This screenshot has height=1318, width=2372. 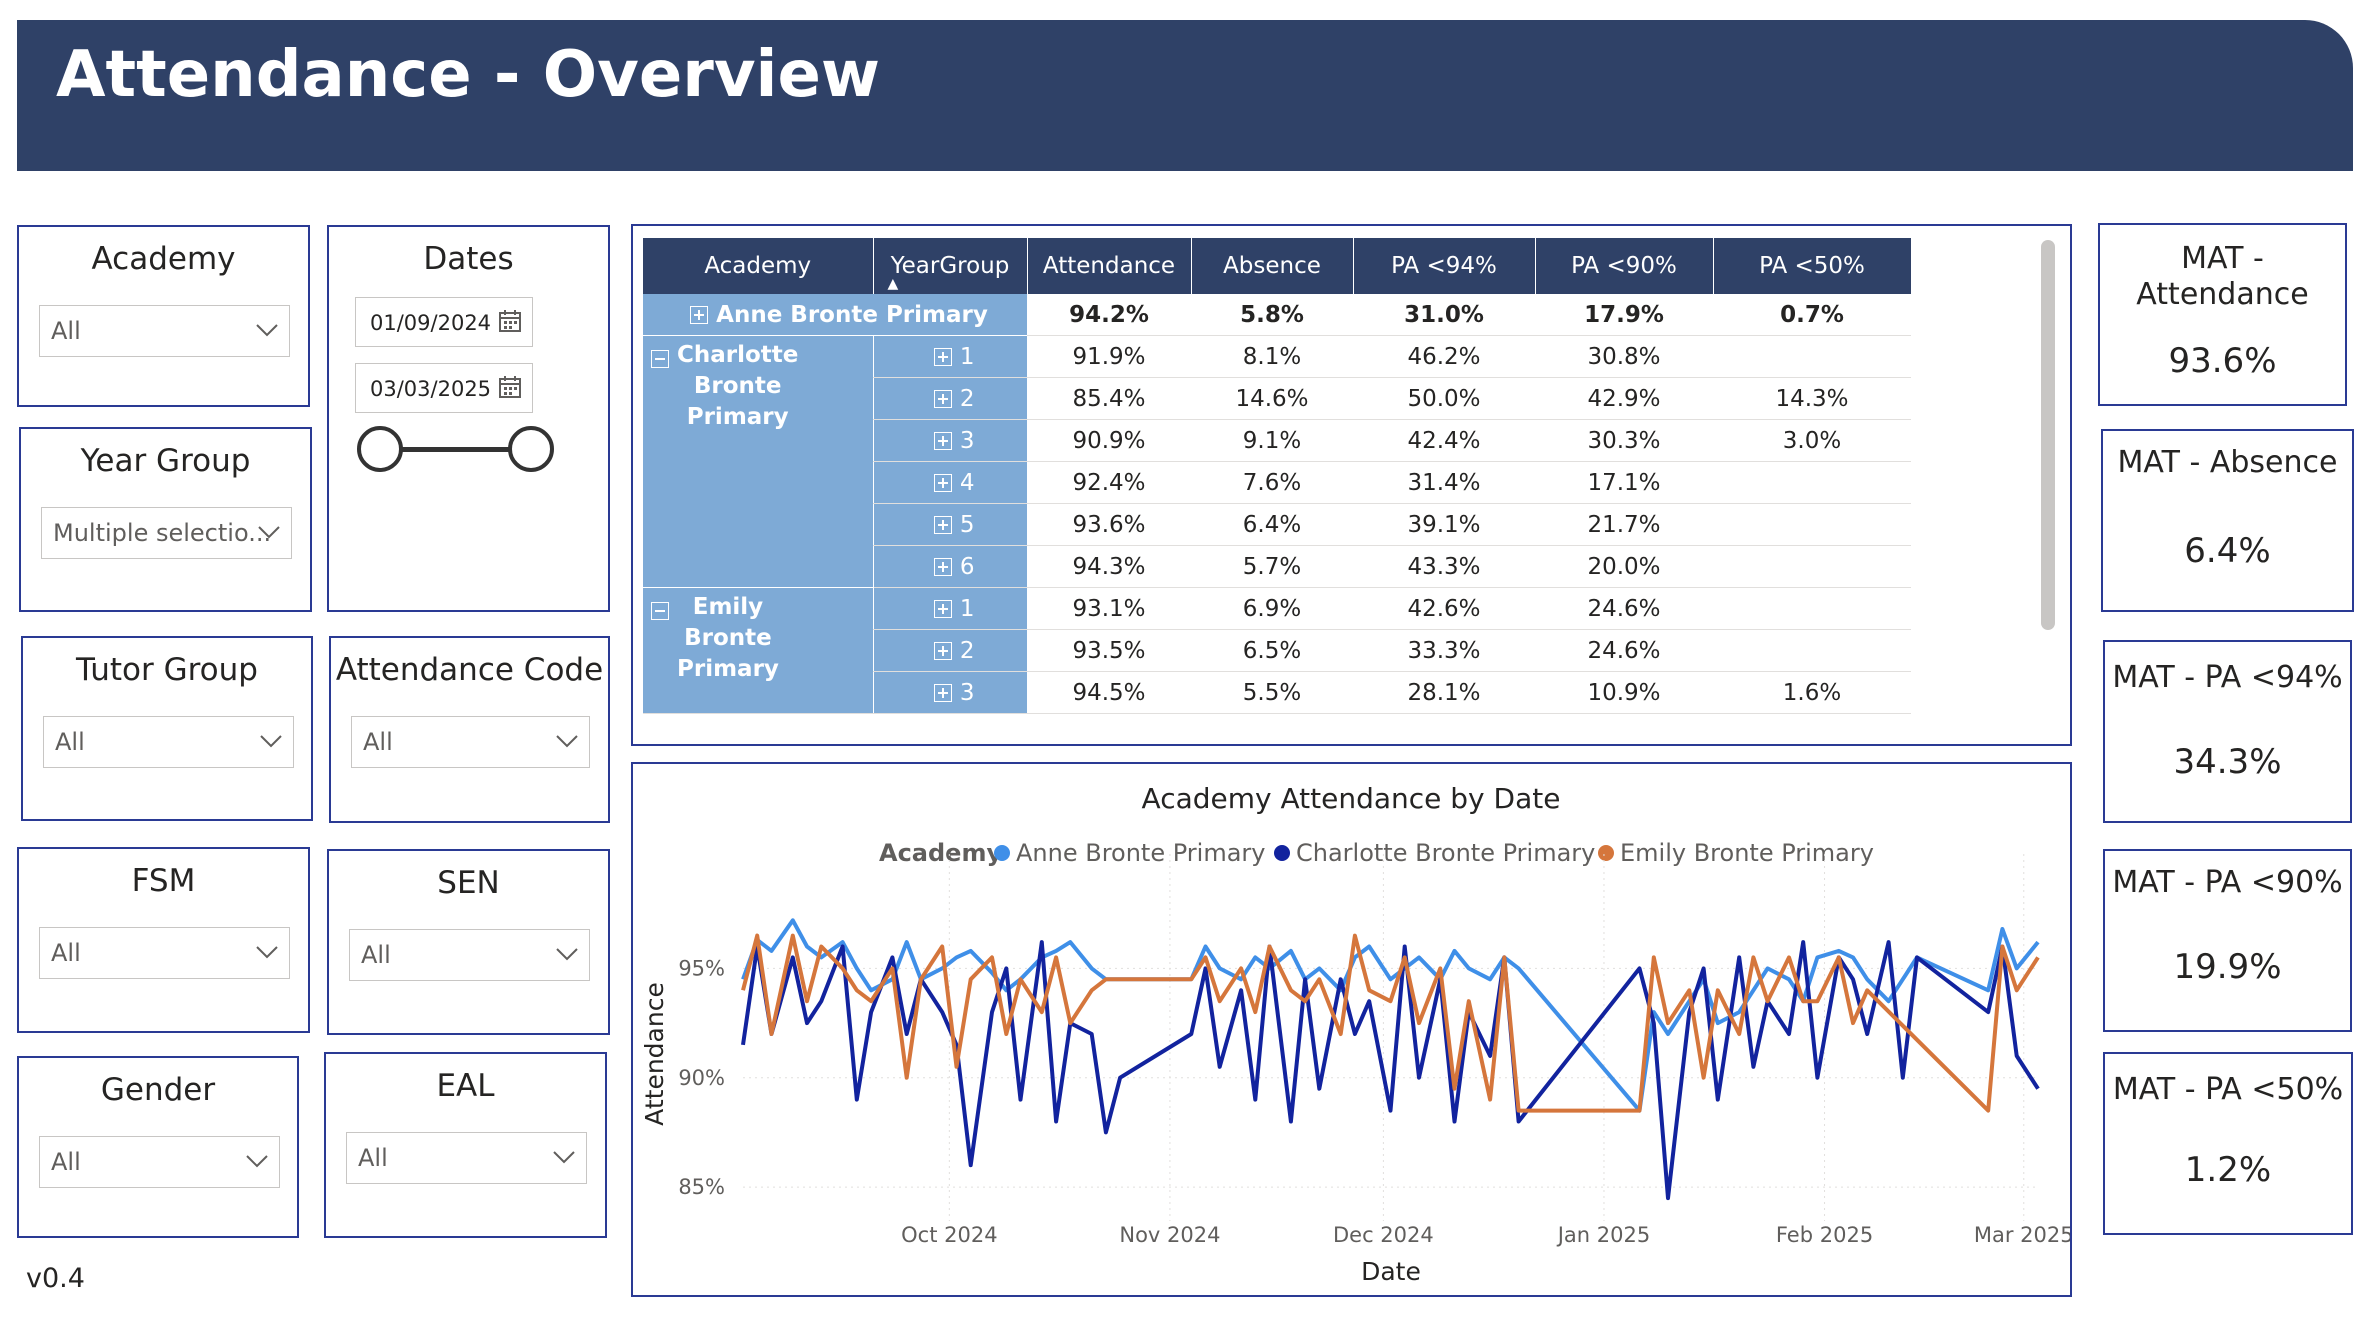 I want to click on dates-slicer: Dates 01/09/2024 03/03/2025, so click(x=468, y=418).